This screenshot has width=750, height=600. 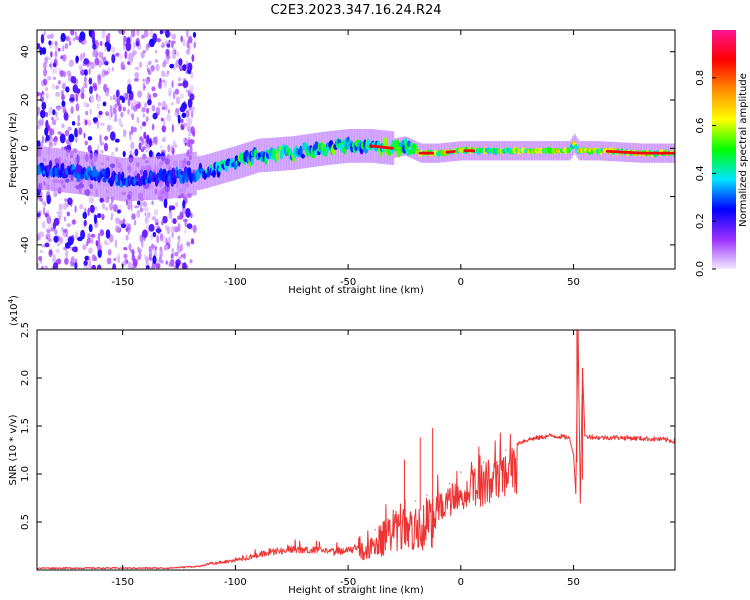 What do you see at coordinates (235, 582) in the screenshot?
I see `snr-x-tick-label: -100` at bounding box center [235, 582].